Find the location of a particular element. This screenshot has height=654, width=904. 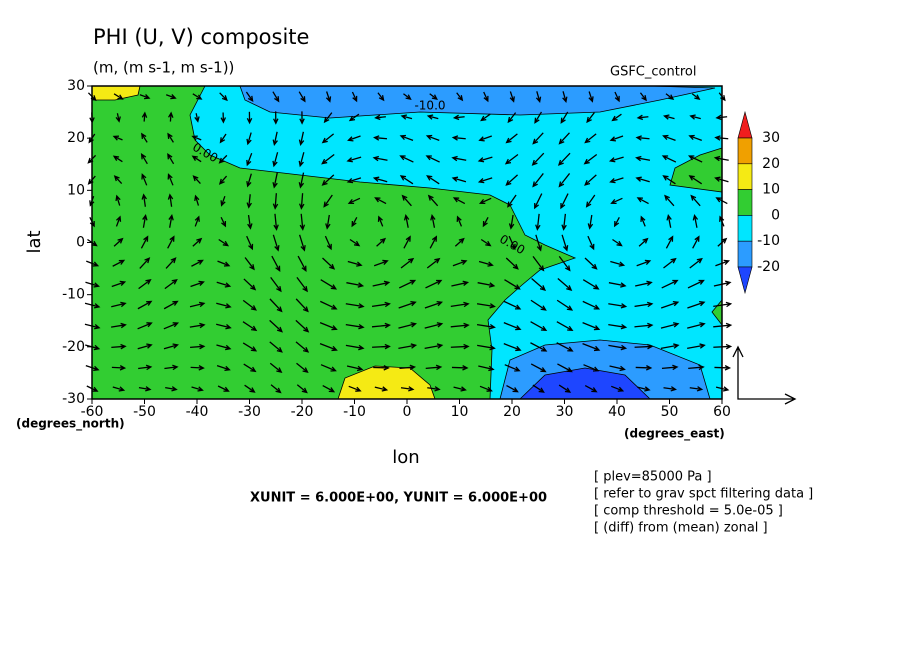

x-tick-label: -20 is located at coordinates (302, 412).